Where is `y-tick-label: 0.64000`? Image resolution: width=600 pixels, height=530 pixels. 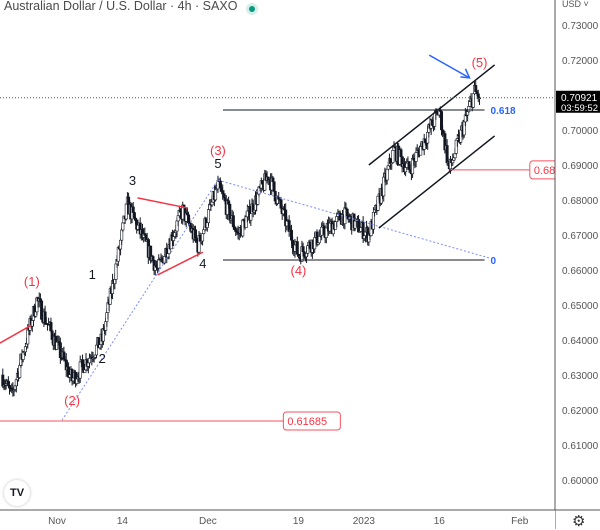
y-tick-label: 0.64000 is located at coordinates (580, 341).